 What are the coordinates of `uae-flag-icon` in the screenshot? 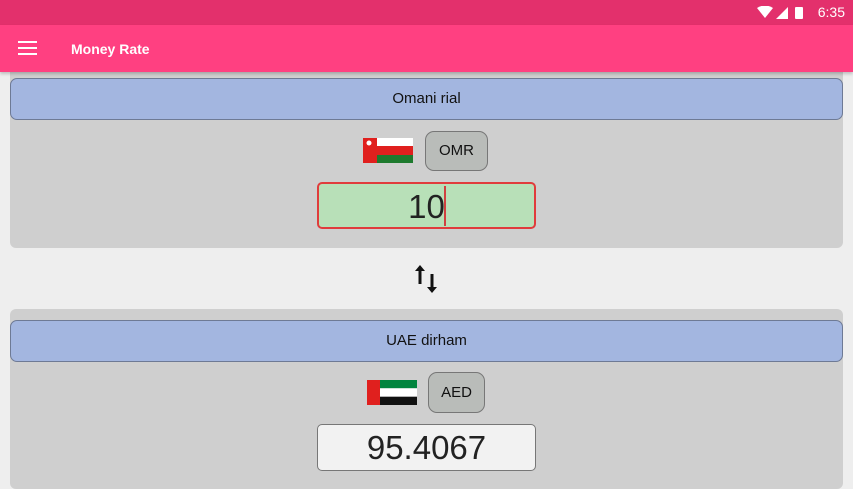 It's located at (392, 392).